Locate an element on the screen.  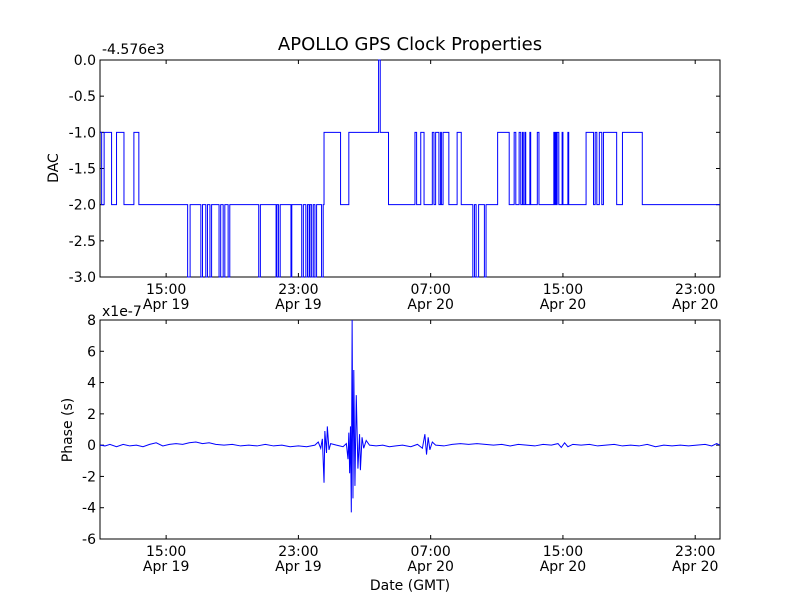
phase-offset-text: x1e-7 is located at coordinates (122, 312).